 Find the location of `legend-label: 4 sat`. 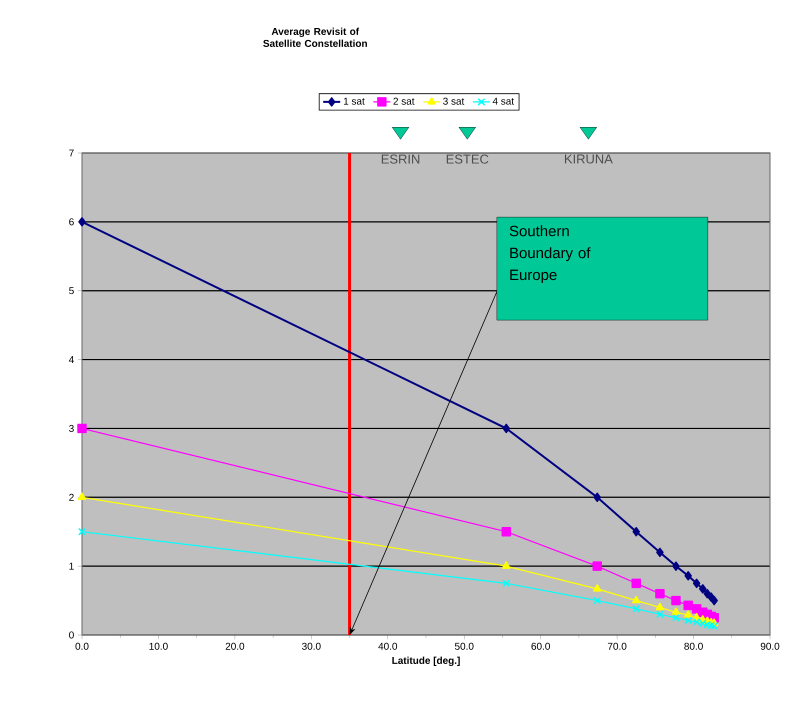

legend-label: 4 sat is located at coordinates (503, 101).